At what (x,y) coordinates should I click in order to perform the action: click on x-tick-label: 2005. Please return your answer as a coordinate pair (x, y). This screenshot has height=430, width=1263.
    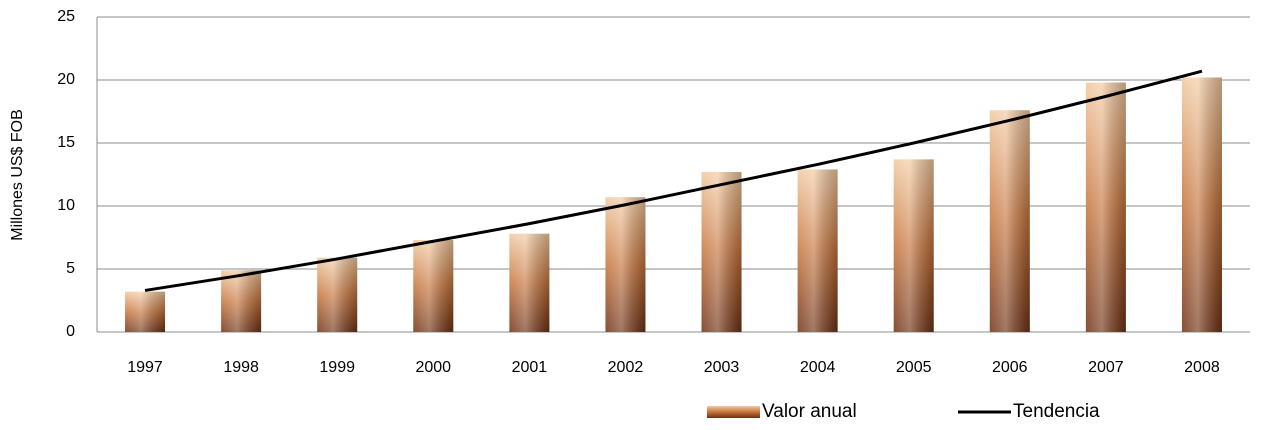
    Looking at the image, I should click on (914, 367).